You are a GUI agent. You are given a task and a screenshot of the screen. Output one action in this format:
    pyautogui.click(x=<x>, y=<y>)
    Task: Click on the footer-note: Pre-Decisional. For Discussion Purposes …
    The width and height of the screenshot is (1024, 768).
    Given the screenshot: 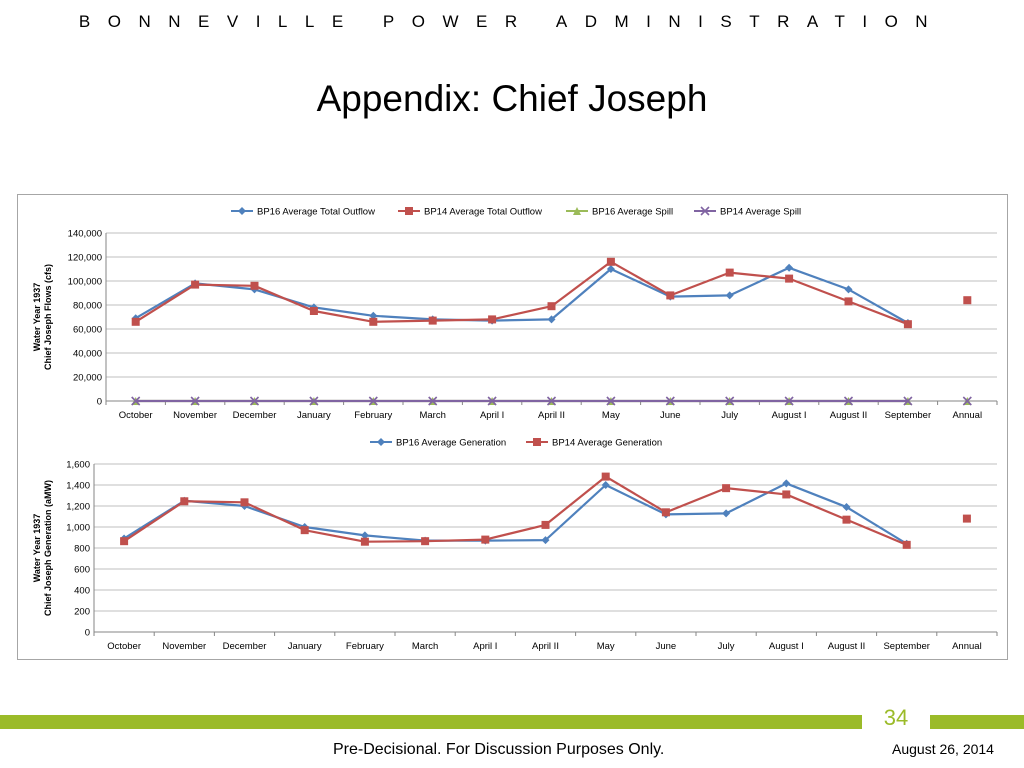 What is the action you would take?
    pyautogui.click(x=499, y=749)
    